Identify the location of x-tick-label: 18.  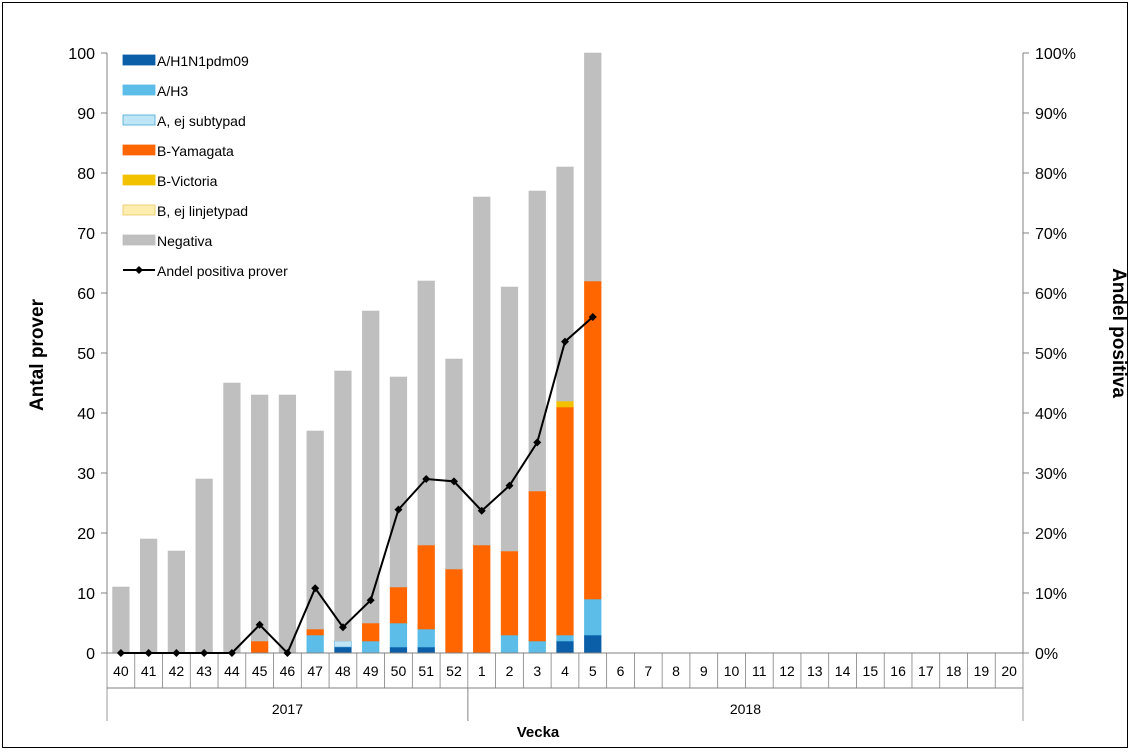
(954, 671).